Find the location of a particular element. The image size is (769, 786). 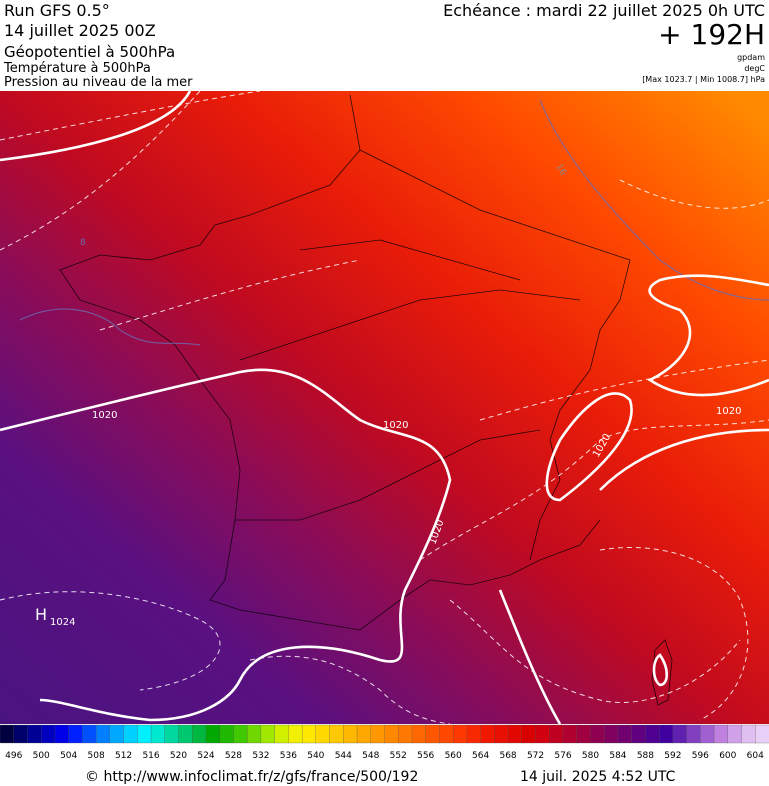

colorbar-label: 576 is located at coordinates (562, 756).